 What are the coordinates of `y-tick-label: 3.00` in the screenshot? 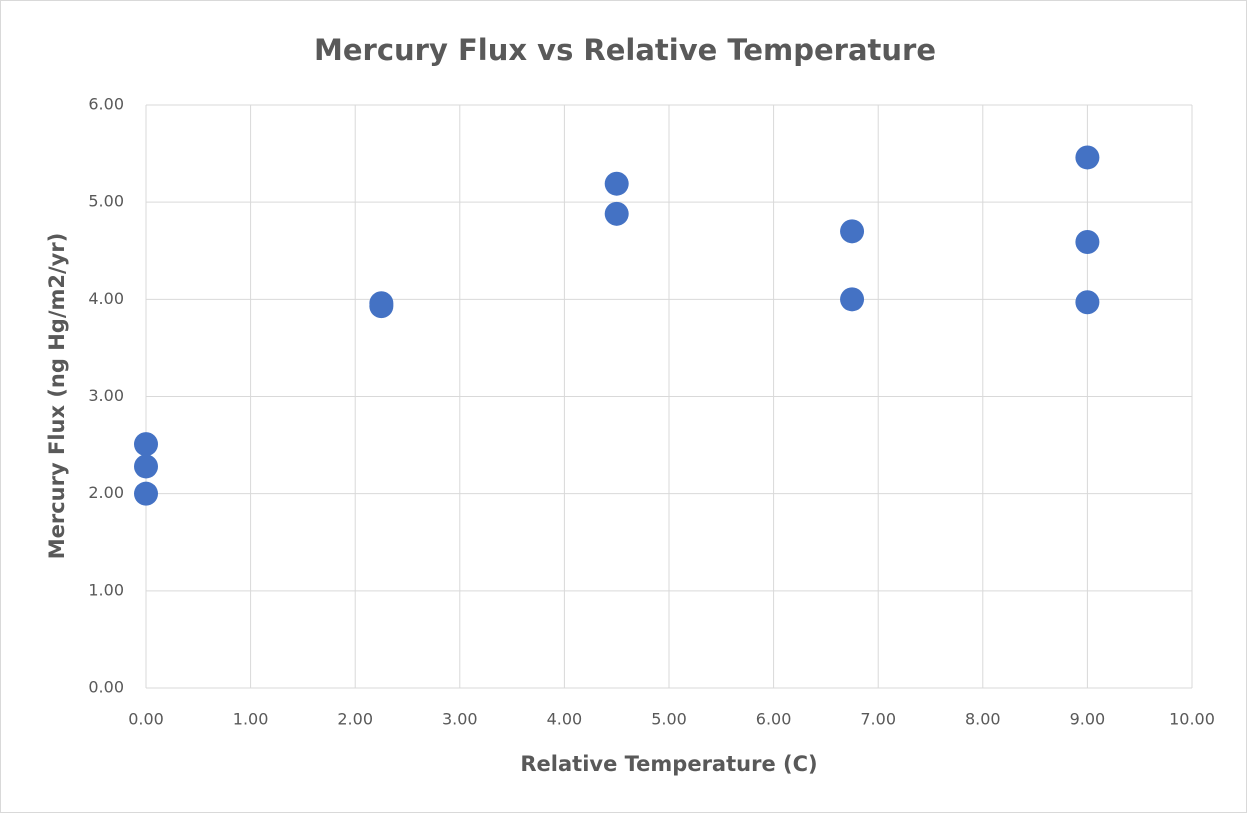 It's located at (106, 395).